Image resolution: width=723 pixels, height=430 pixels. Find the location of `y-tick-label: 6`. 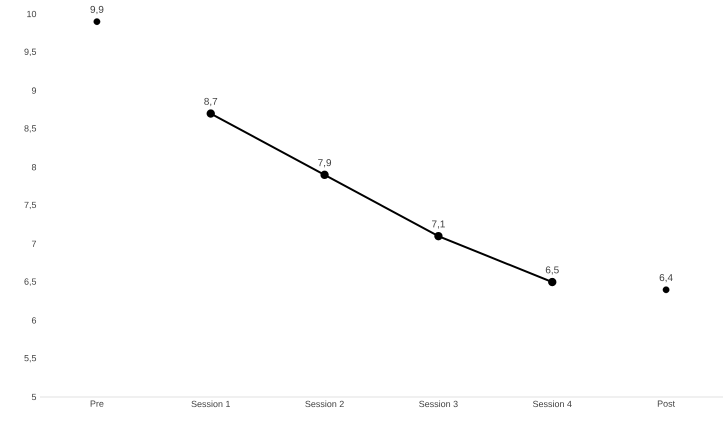

y-tick-label: 6 is located at coordinates (34, 320).